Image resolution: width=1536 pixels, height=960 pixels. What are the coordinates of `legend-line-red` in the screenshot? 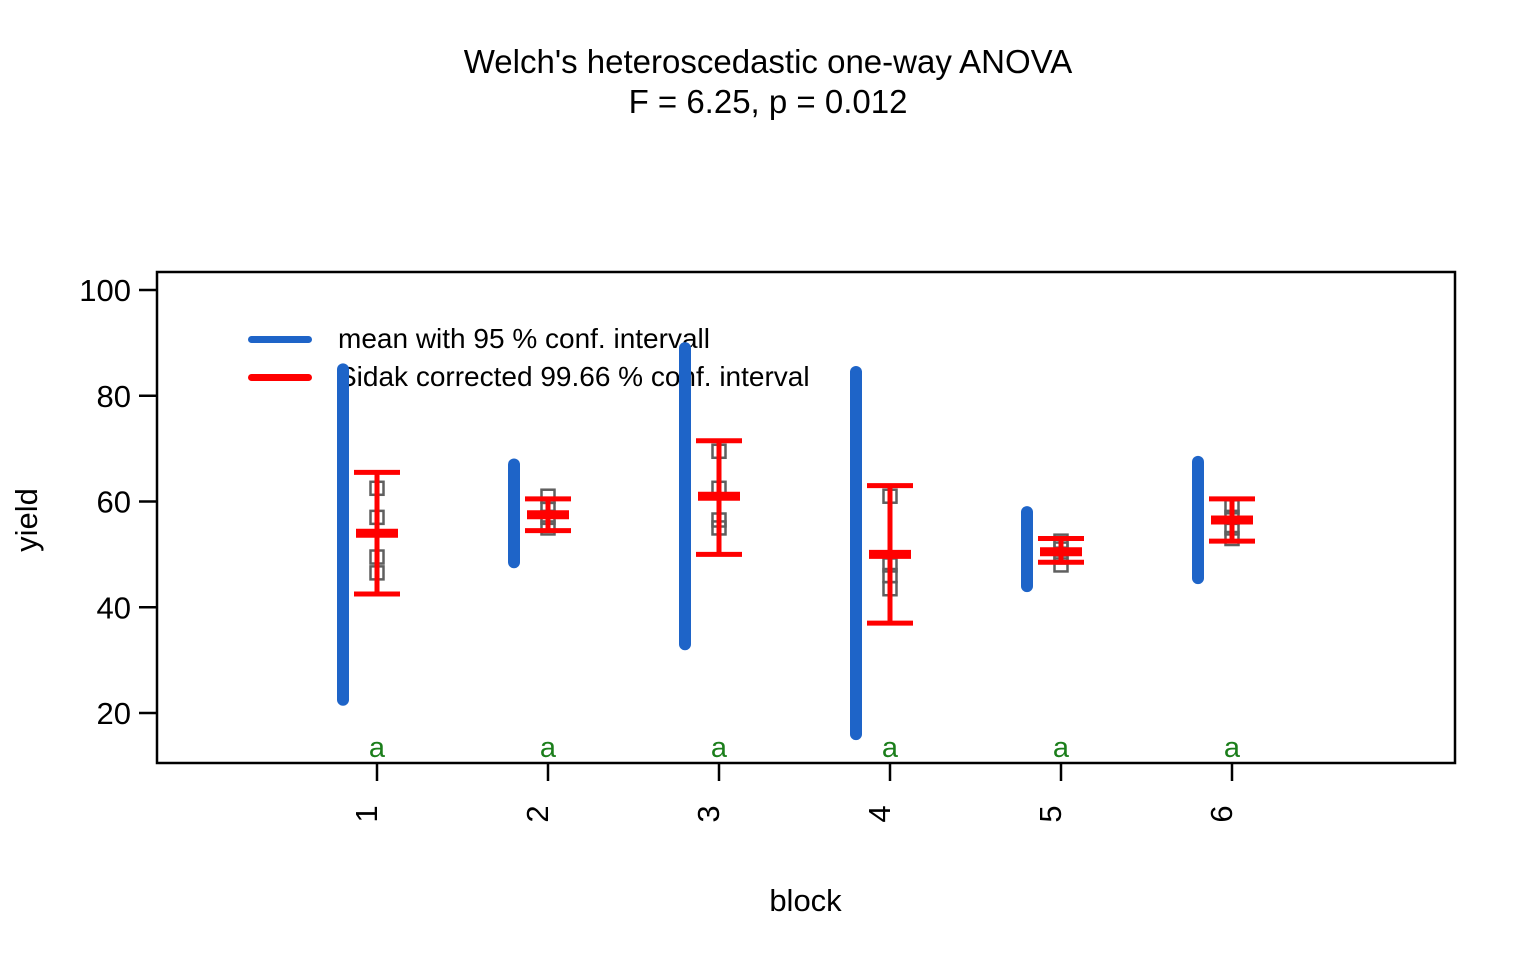 It's located at (280, 377).